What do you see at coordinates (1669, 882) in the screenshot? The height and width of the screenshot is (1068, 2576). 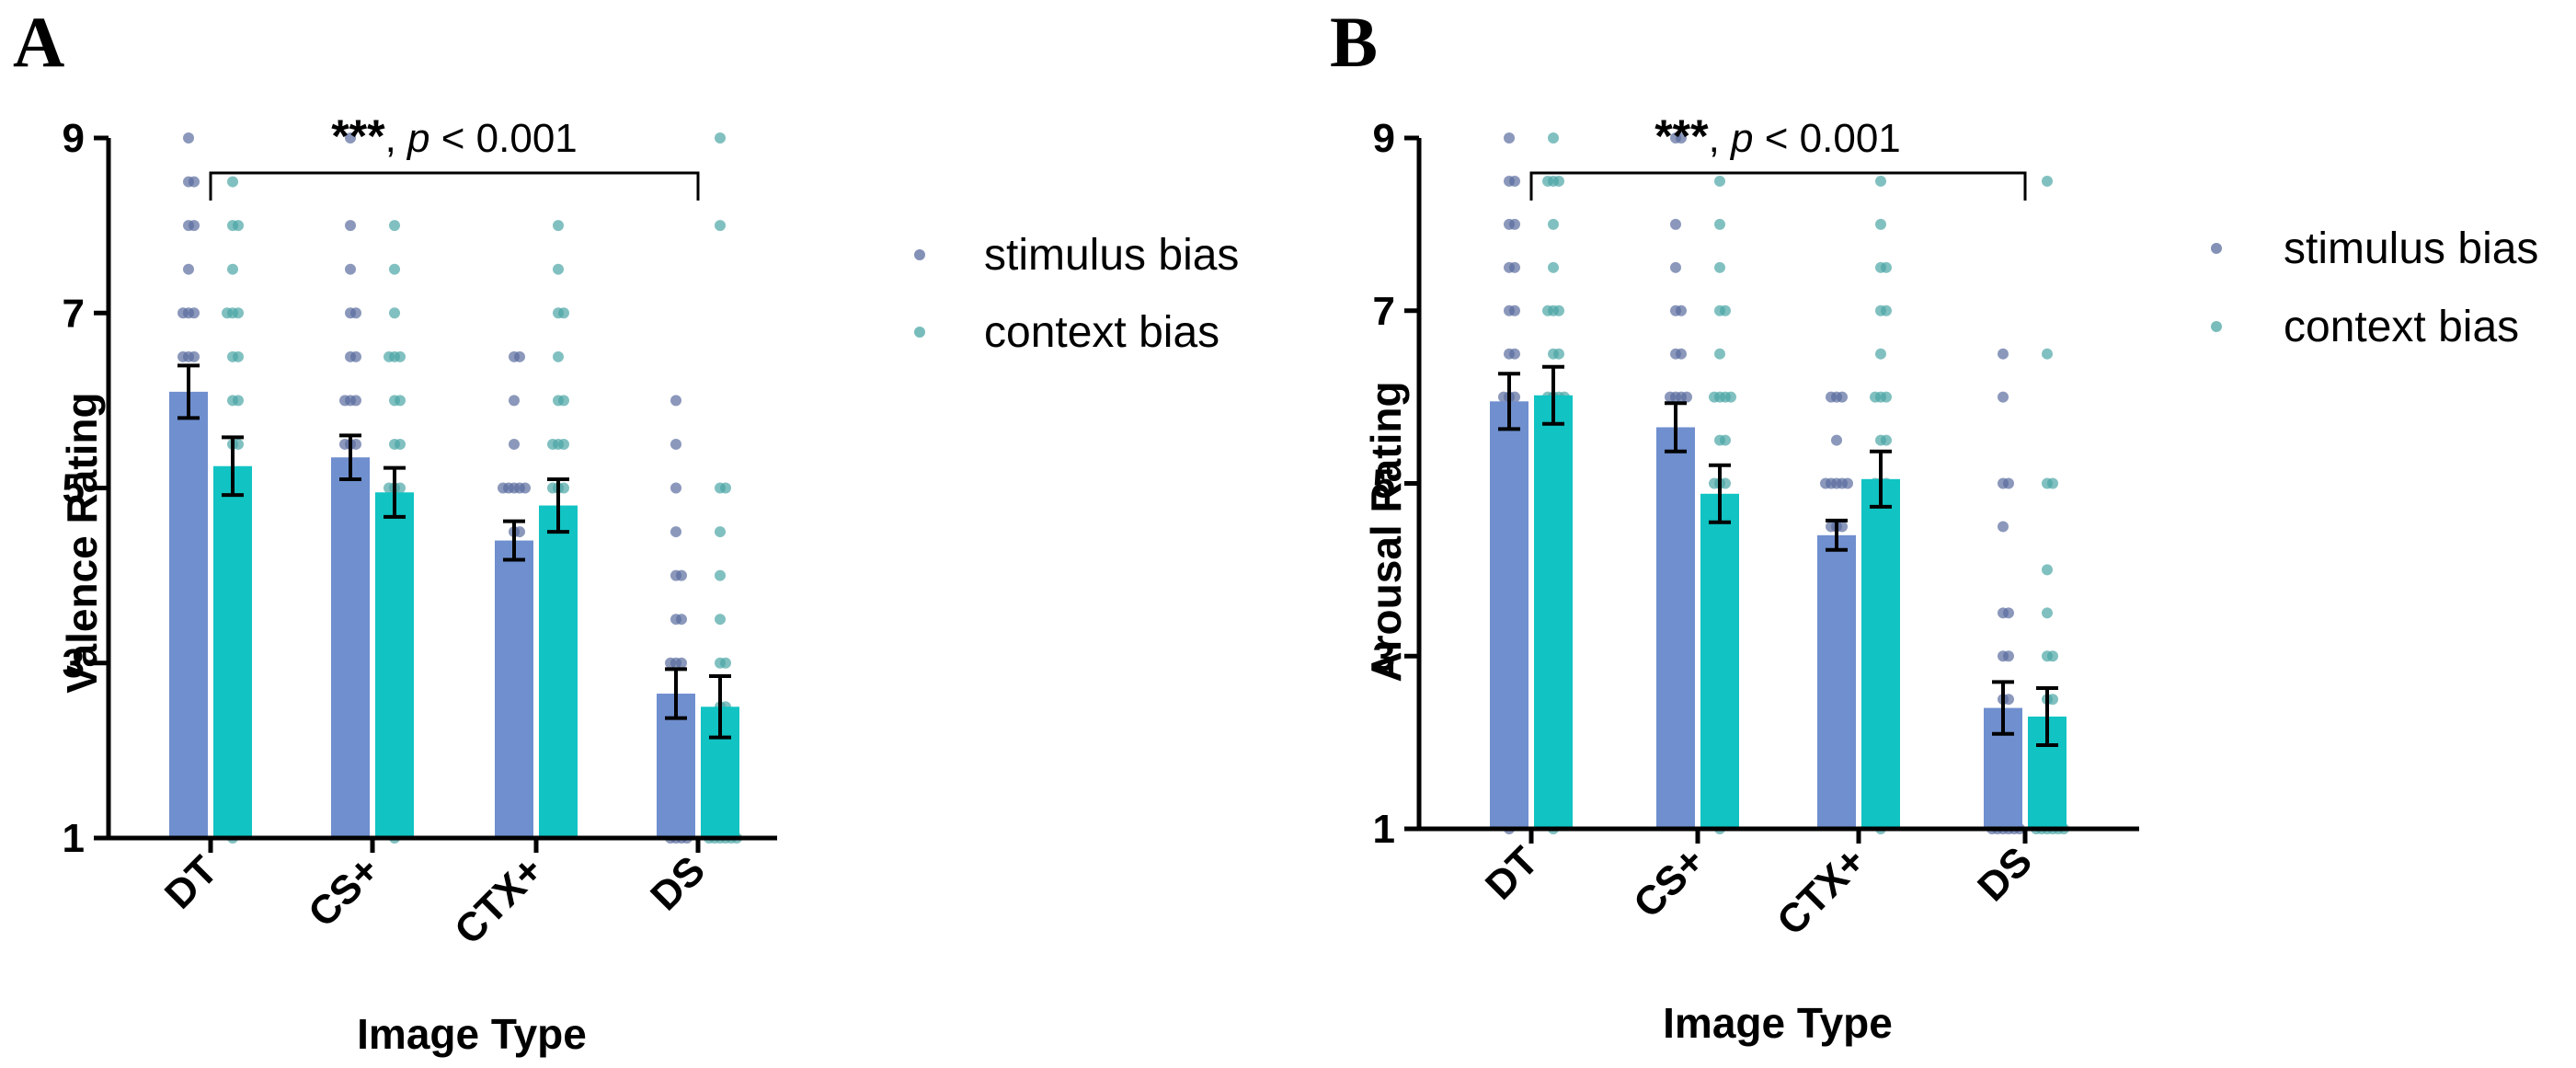 I see `panel-b-x-tick-label-CS+: CS+` at bounding box center [1669, 882].